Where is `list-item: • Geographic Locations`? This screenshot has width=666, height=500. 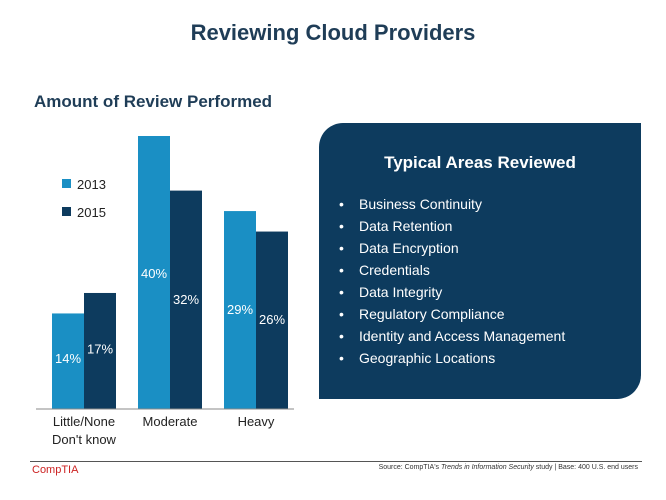 list-item: • Geographic Locations is located at coordinates (452, 358).